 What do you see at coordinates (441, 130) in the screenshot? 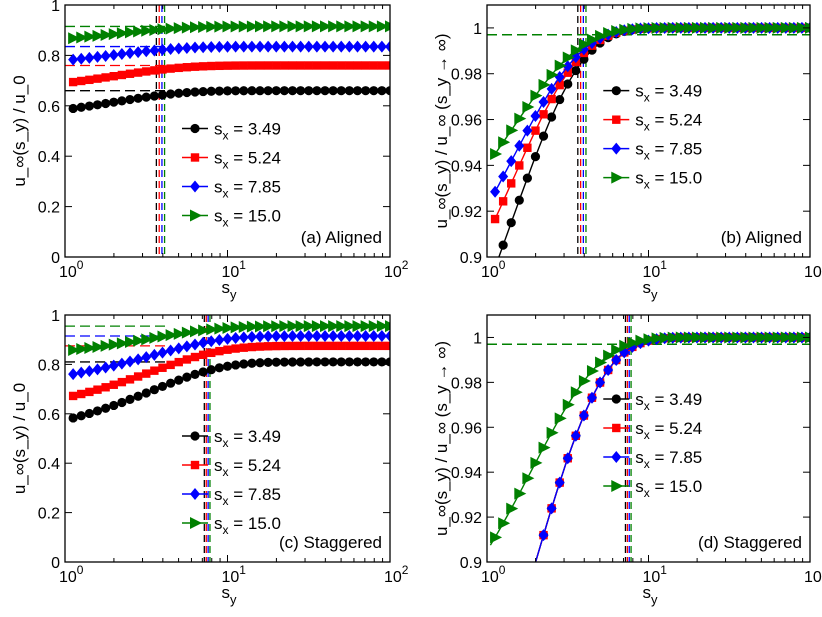
I see `y-axis-label: u_∞(s_y) / u_∞ (s_y → ∞)` at bounding box center [441, 130].